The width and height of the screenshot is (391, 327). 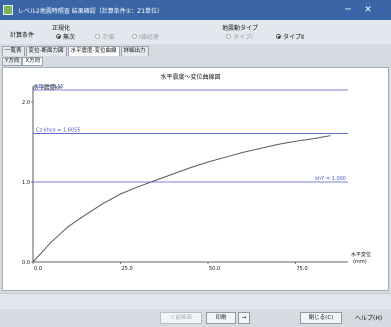 I want to click on main-tabs: 一覧表 変位-断面力図 水平震度-変位曲線 詳細出力, so click(x=76, y=51).